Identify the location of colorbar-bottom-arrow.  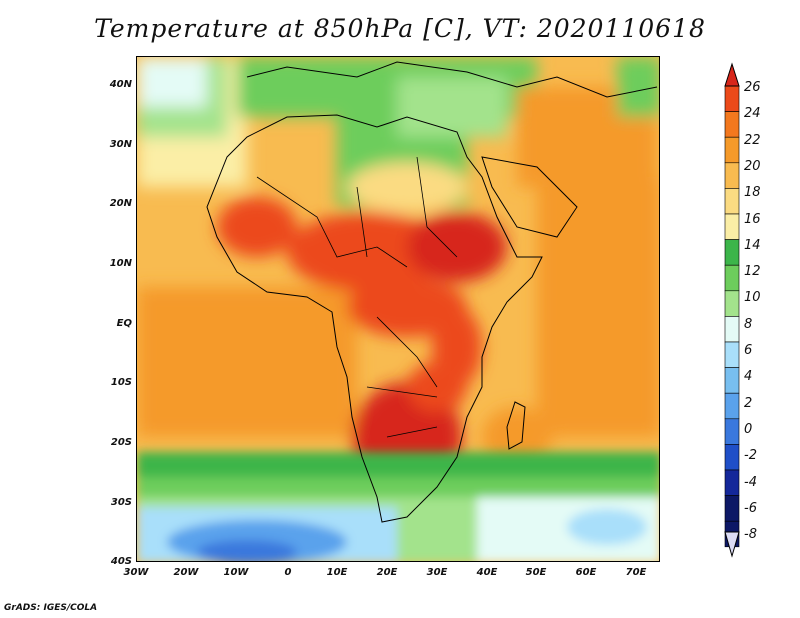
(732, 544).